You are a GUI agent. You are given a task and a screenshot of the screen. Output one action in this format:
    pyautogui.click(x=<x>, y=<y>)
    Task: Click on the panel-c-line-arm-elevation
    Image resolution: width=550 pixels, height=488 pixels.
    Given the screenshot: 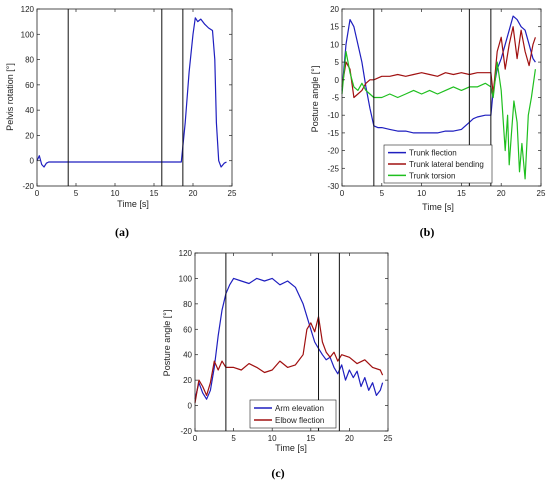 What is the action you would take?
    pyautogui.click(x=289, y=338)
    